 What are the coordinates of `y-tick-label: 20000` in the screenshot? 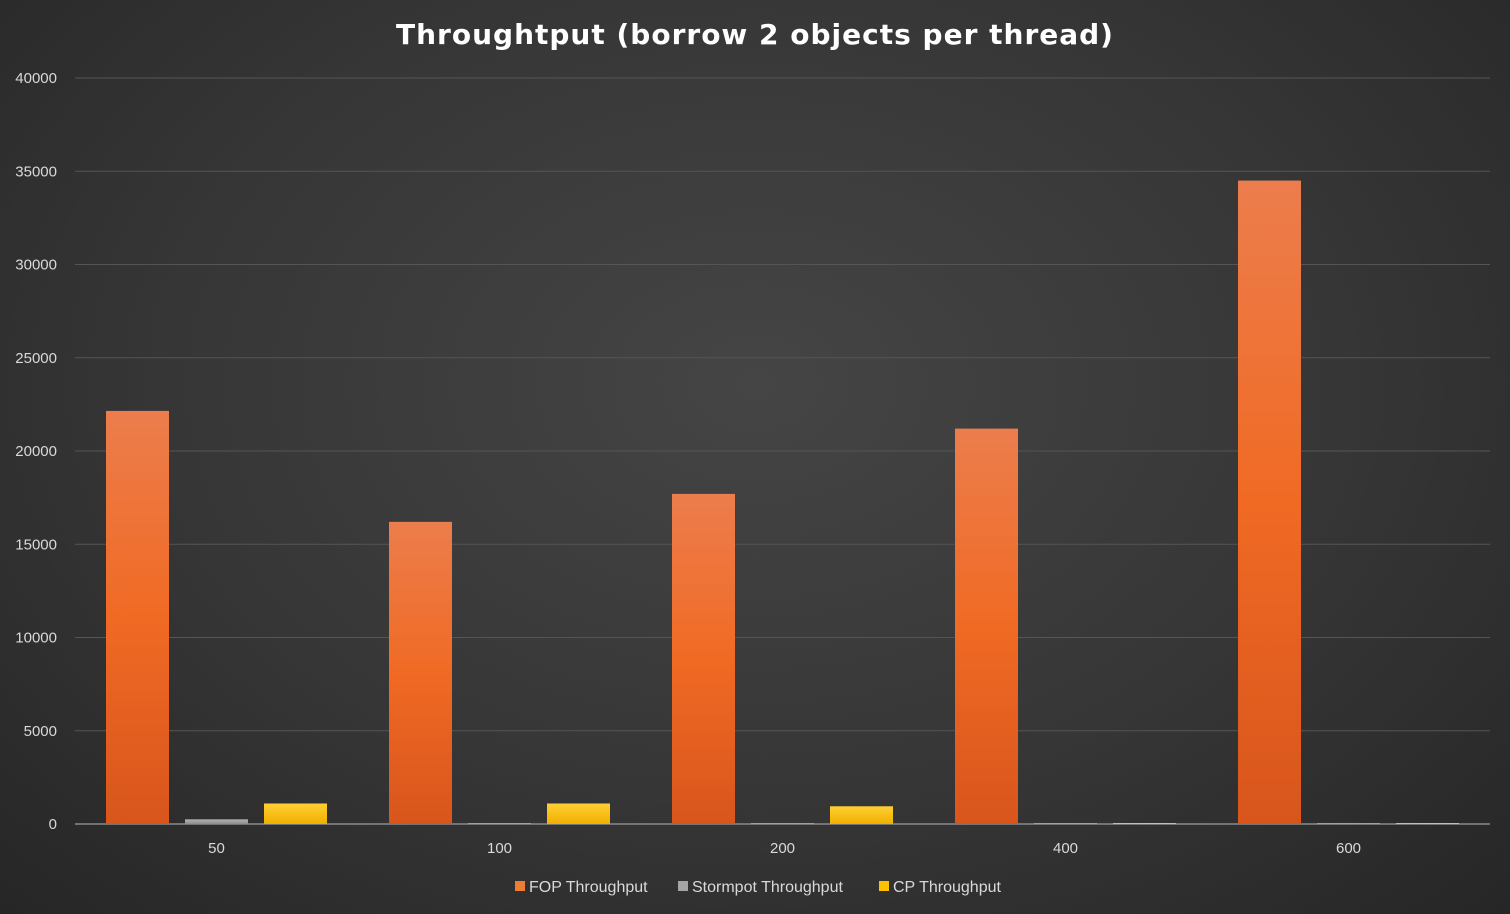 It's located at (36, 451).